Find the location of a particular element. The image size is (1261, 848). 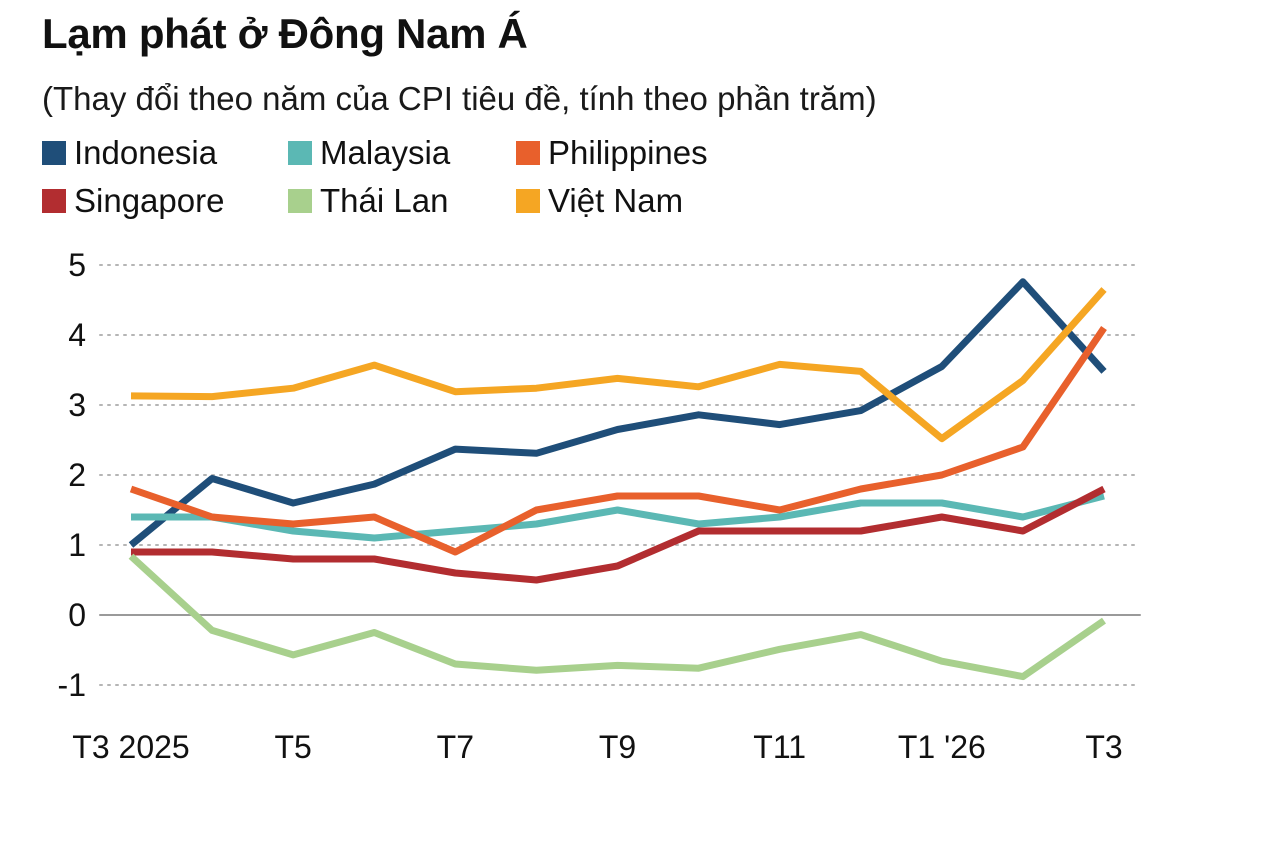

series-line-viet-nam is located at coordinates (618, 365).